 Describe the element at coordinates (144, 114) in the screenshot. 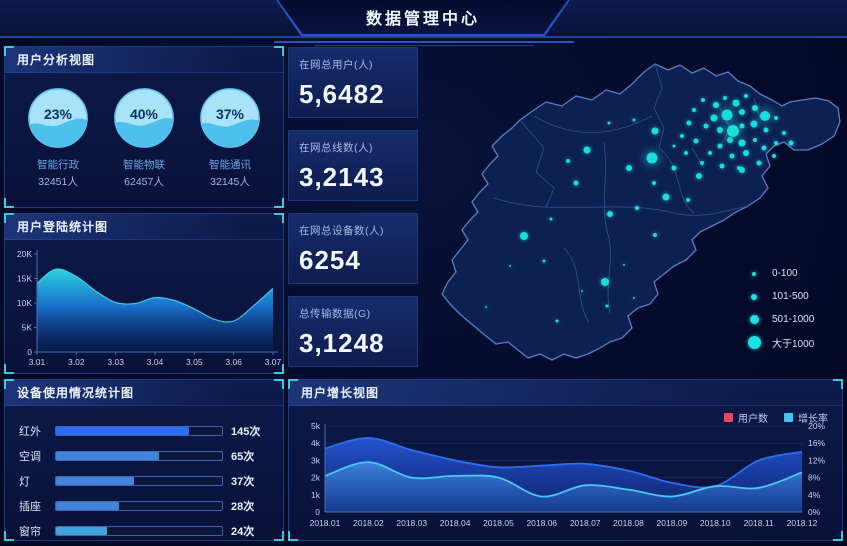

I see `gauge-percent: 40%` at that location.